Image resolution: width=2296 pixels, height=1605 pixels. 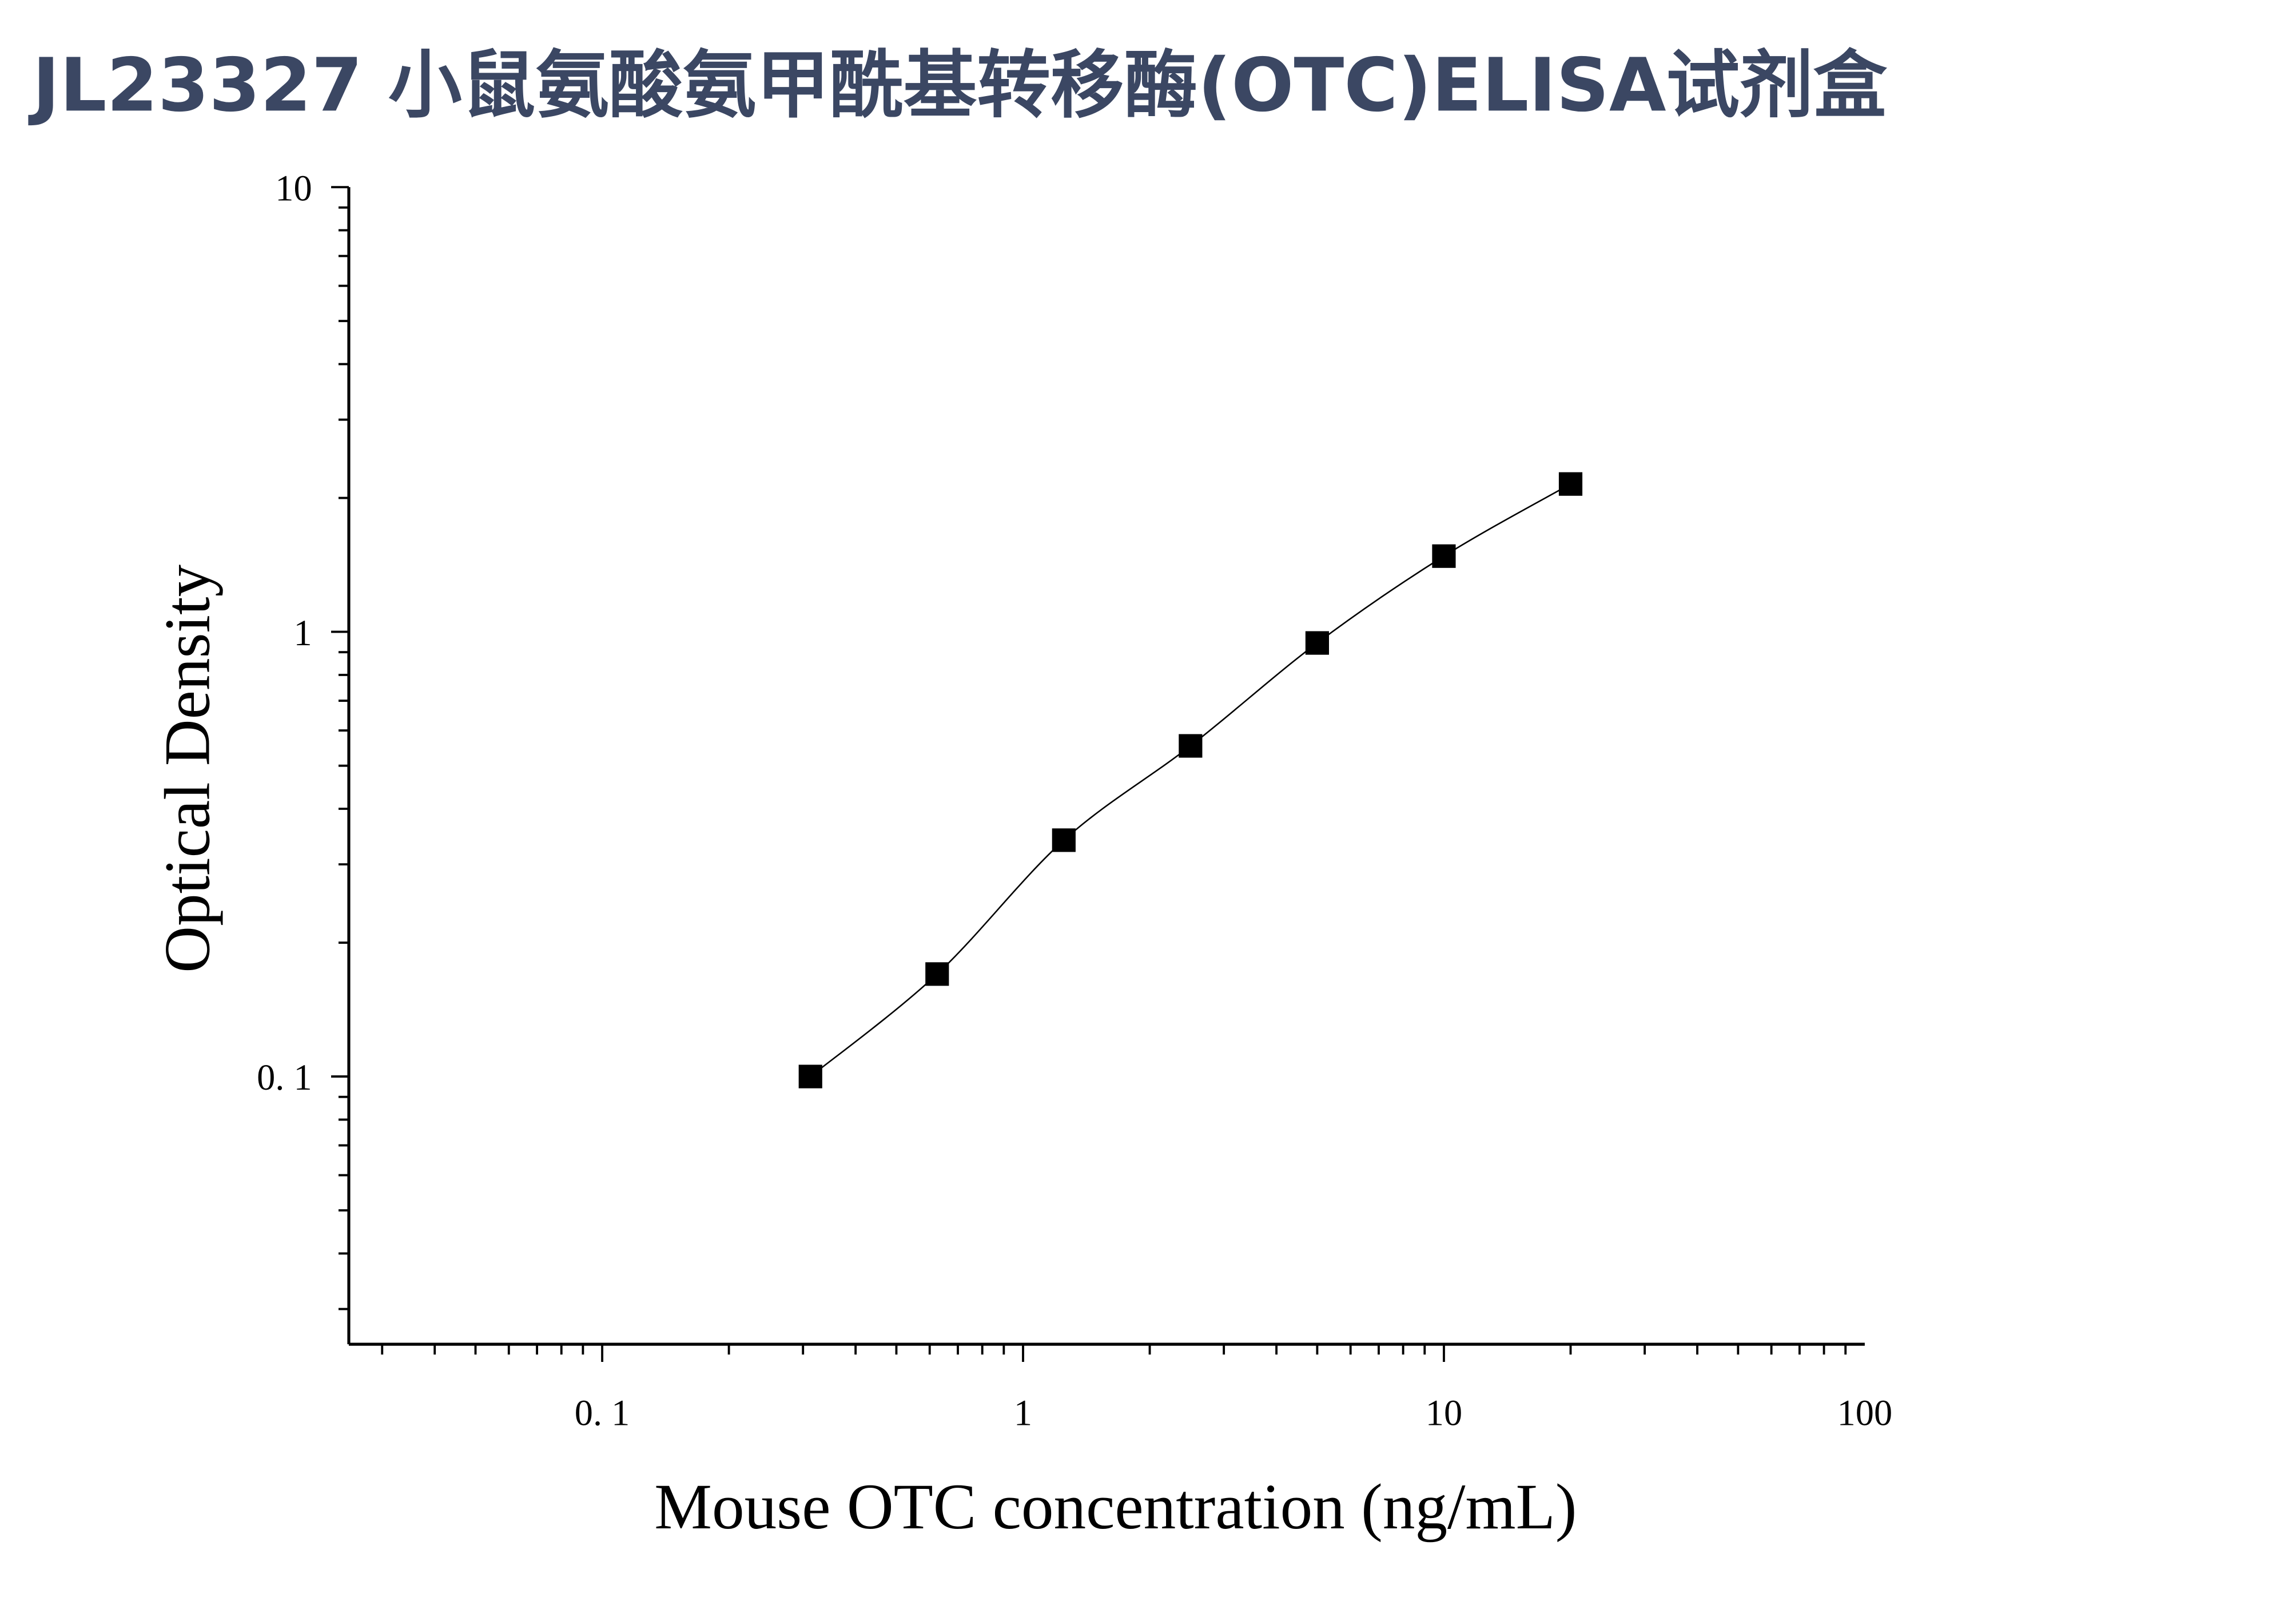 What do you see at coordinates (602, 1413) in the screenshot?
I see `x-tick-label: 0. 1` at bounding box center [602, 1413].